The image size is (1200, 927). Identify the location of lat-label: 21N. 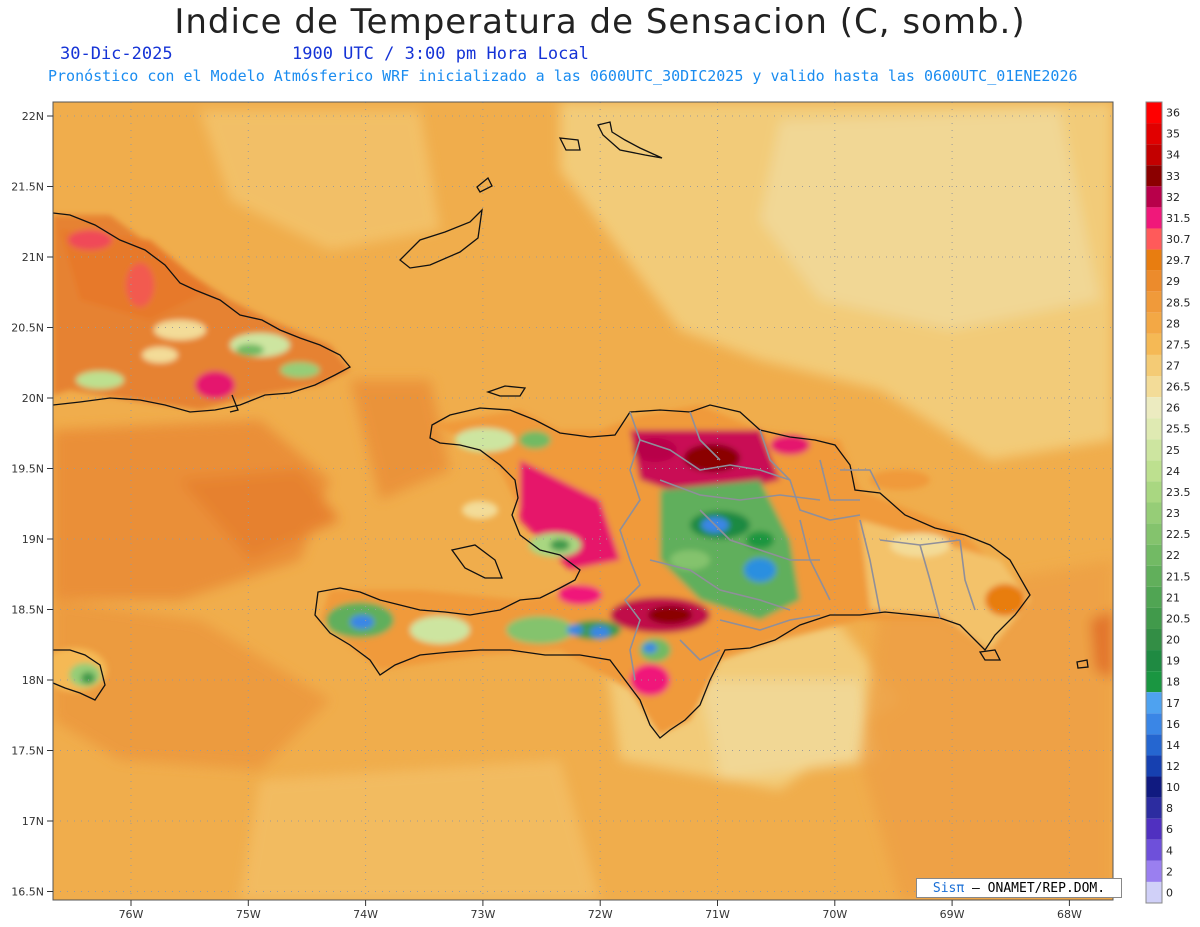
(33, 257).